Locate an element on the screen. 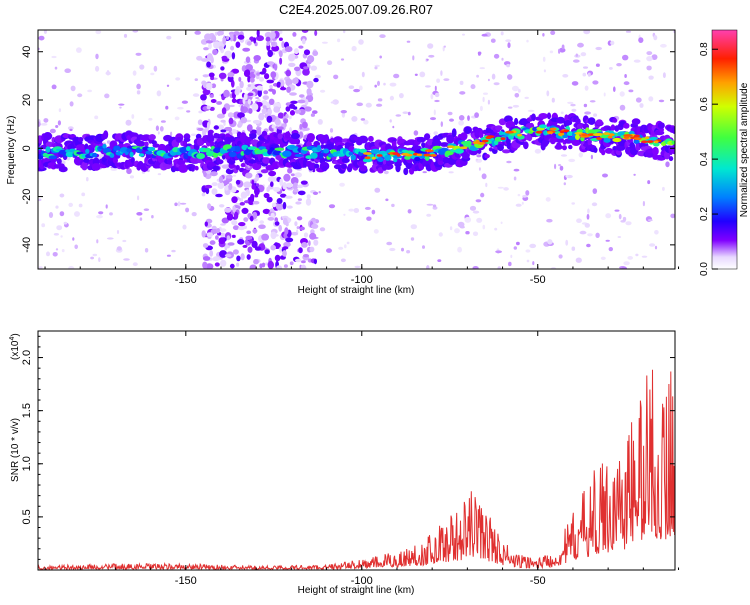 This screenshot has height=605, width=750. colorbar-tick-label: 0.2 is located at coordinates (704, 214).